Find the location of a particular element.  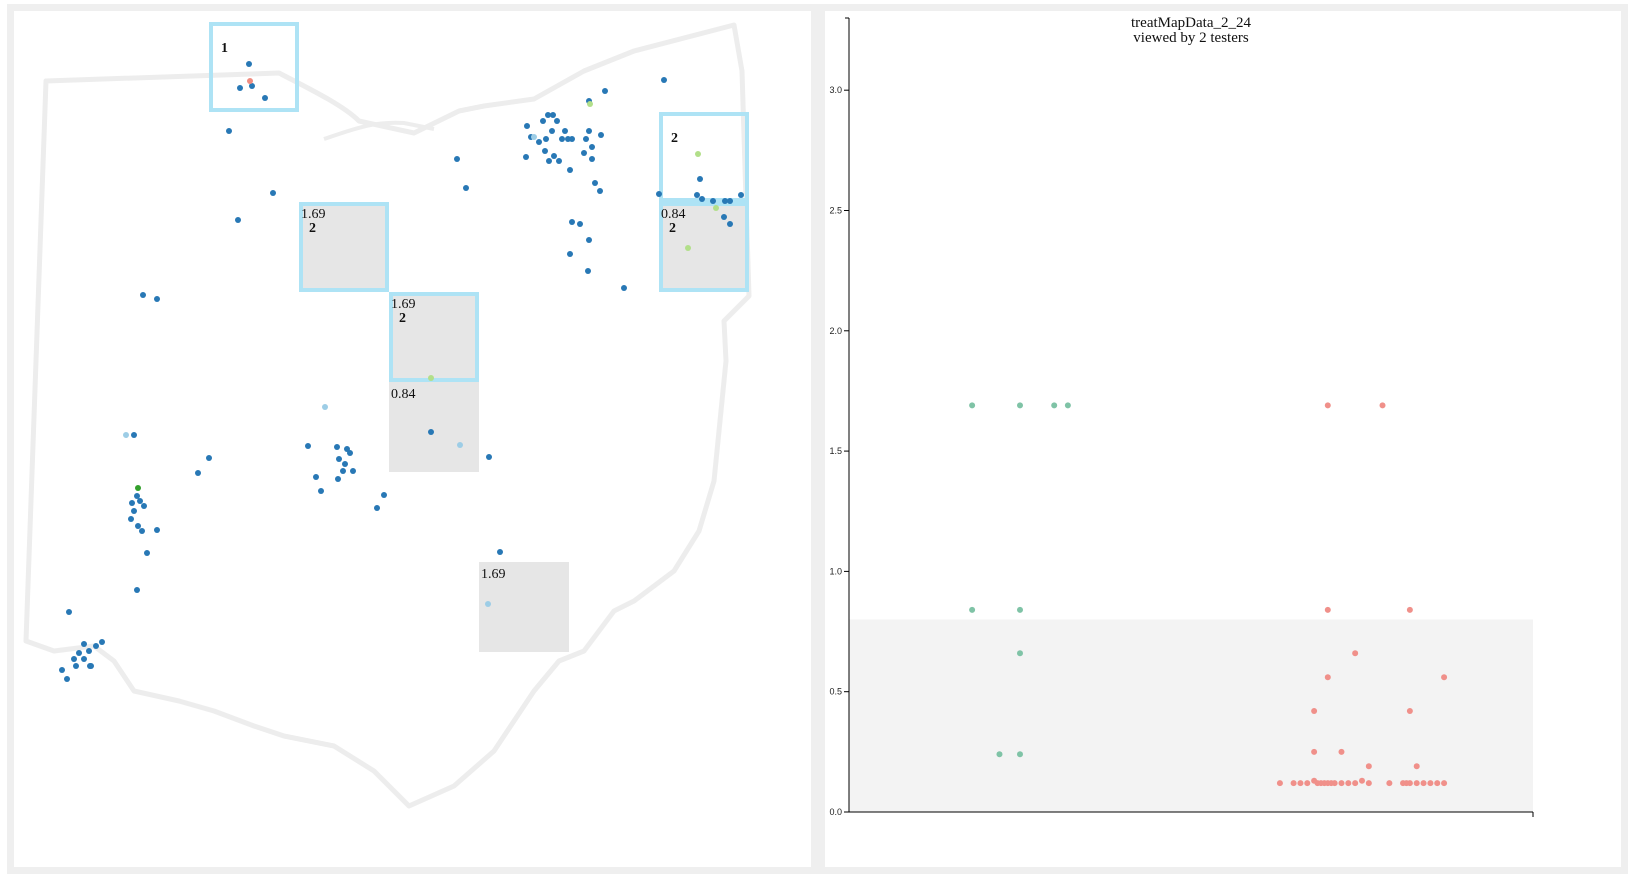

grid-cell: 0.84 is located at coordinates (434, 427).